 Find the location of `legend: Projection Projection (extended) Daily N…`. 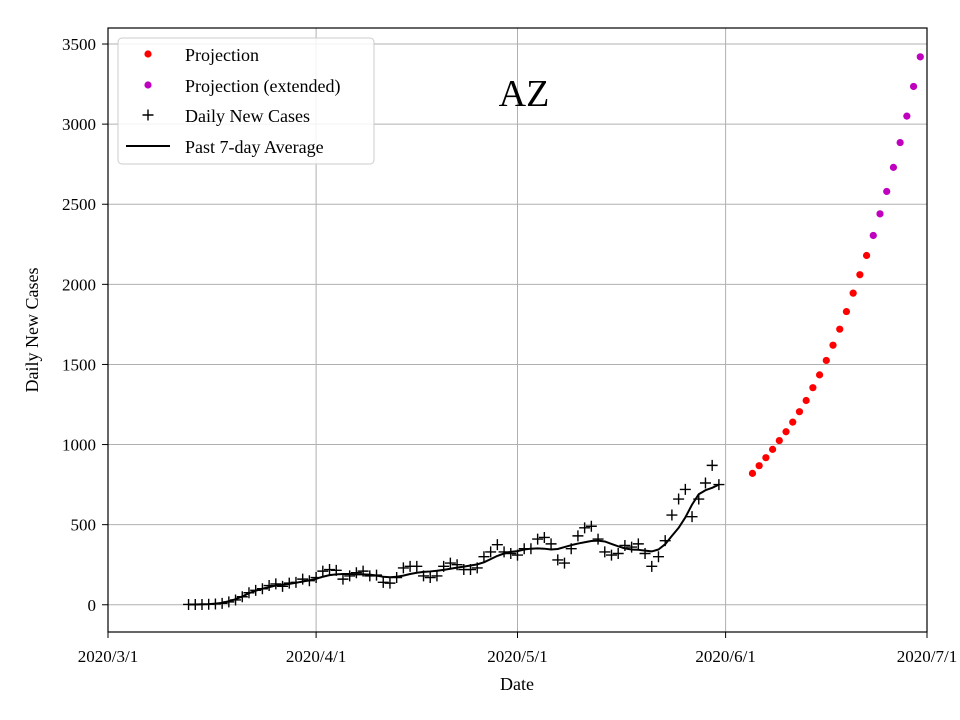

legend: Projection Projection (extended) Daily N… is located at coordinates (246, 101).